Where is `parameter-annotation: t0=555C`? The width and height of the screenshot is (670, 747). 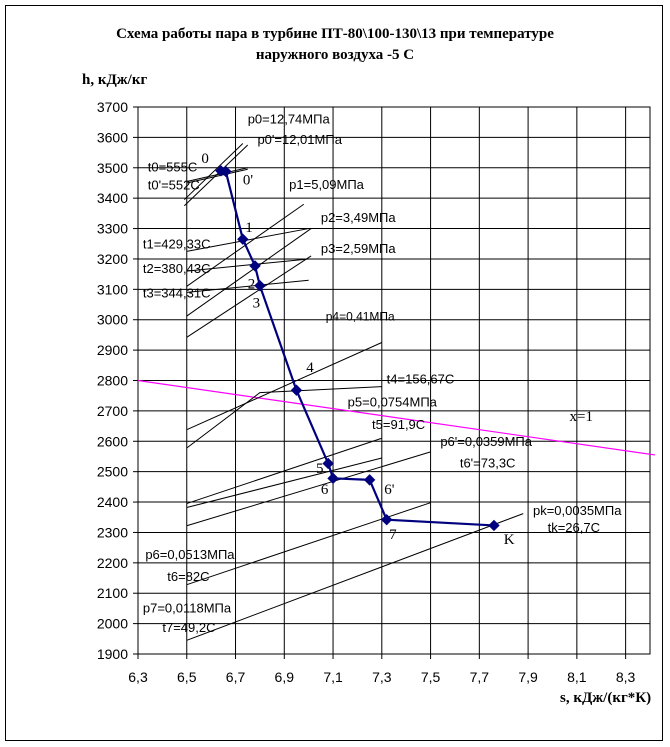
parameter-annotation: t0=555C is located at coordinates (173, 167).